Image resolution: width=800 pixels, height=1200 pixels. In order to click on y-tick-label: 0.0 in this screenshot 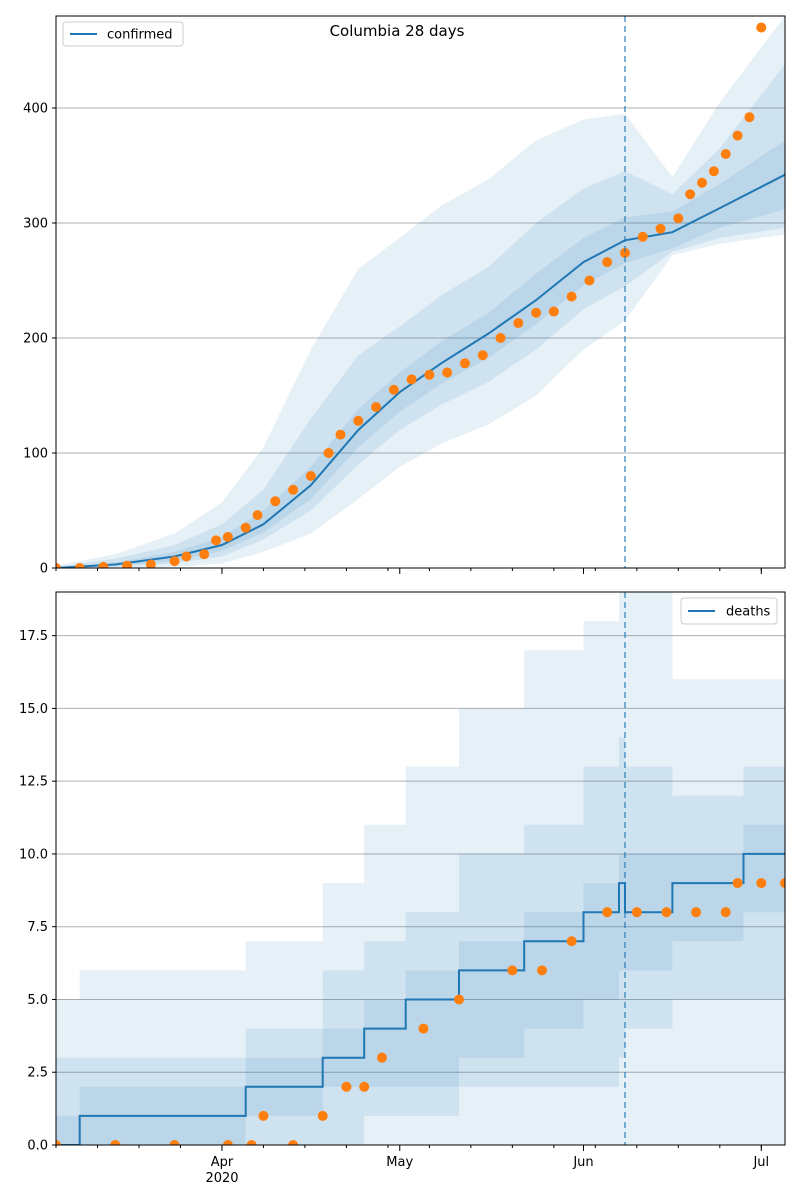, I will do `click(37, 1146)`.